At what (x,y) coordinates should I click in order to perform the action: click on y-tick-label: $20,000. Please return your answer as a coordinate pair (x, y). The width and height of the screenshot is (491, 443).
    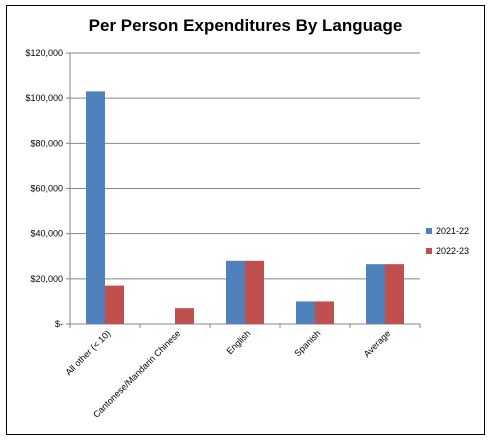
    Looking at the image, I should click on (46, 279).